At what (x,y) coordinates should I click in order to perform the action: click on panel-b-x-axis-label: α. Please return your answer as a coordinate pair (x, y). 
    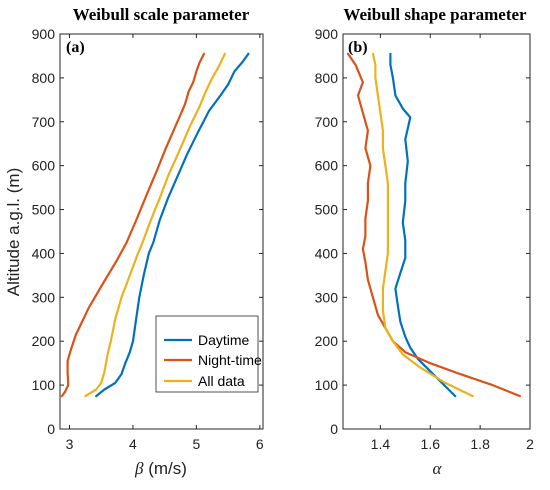
    Looking at the image, I should click on (438, 468).